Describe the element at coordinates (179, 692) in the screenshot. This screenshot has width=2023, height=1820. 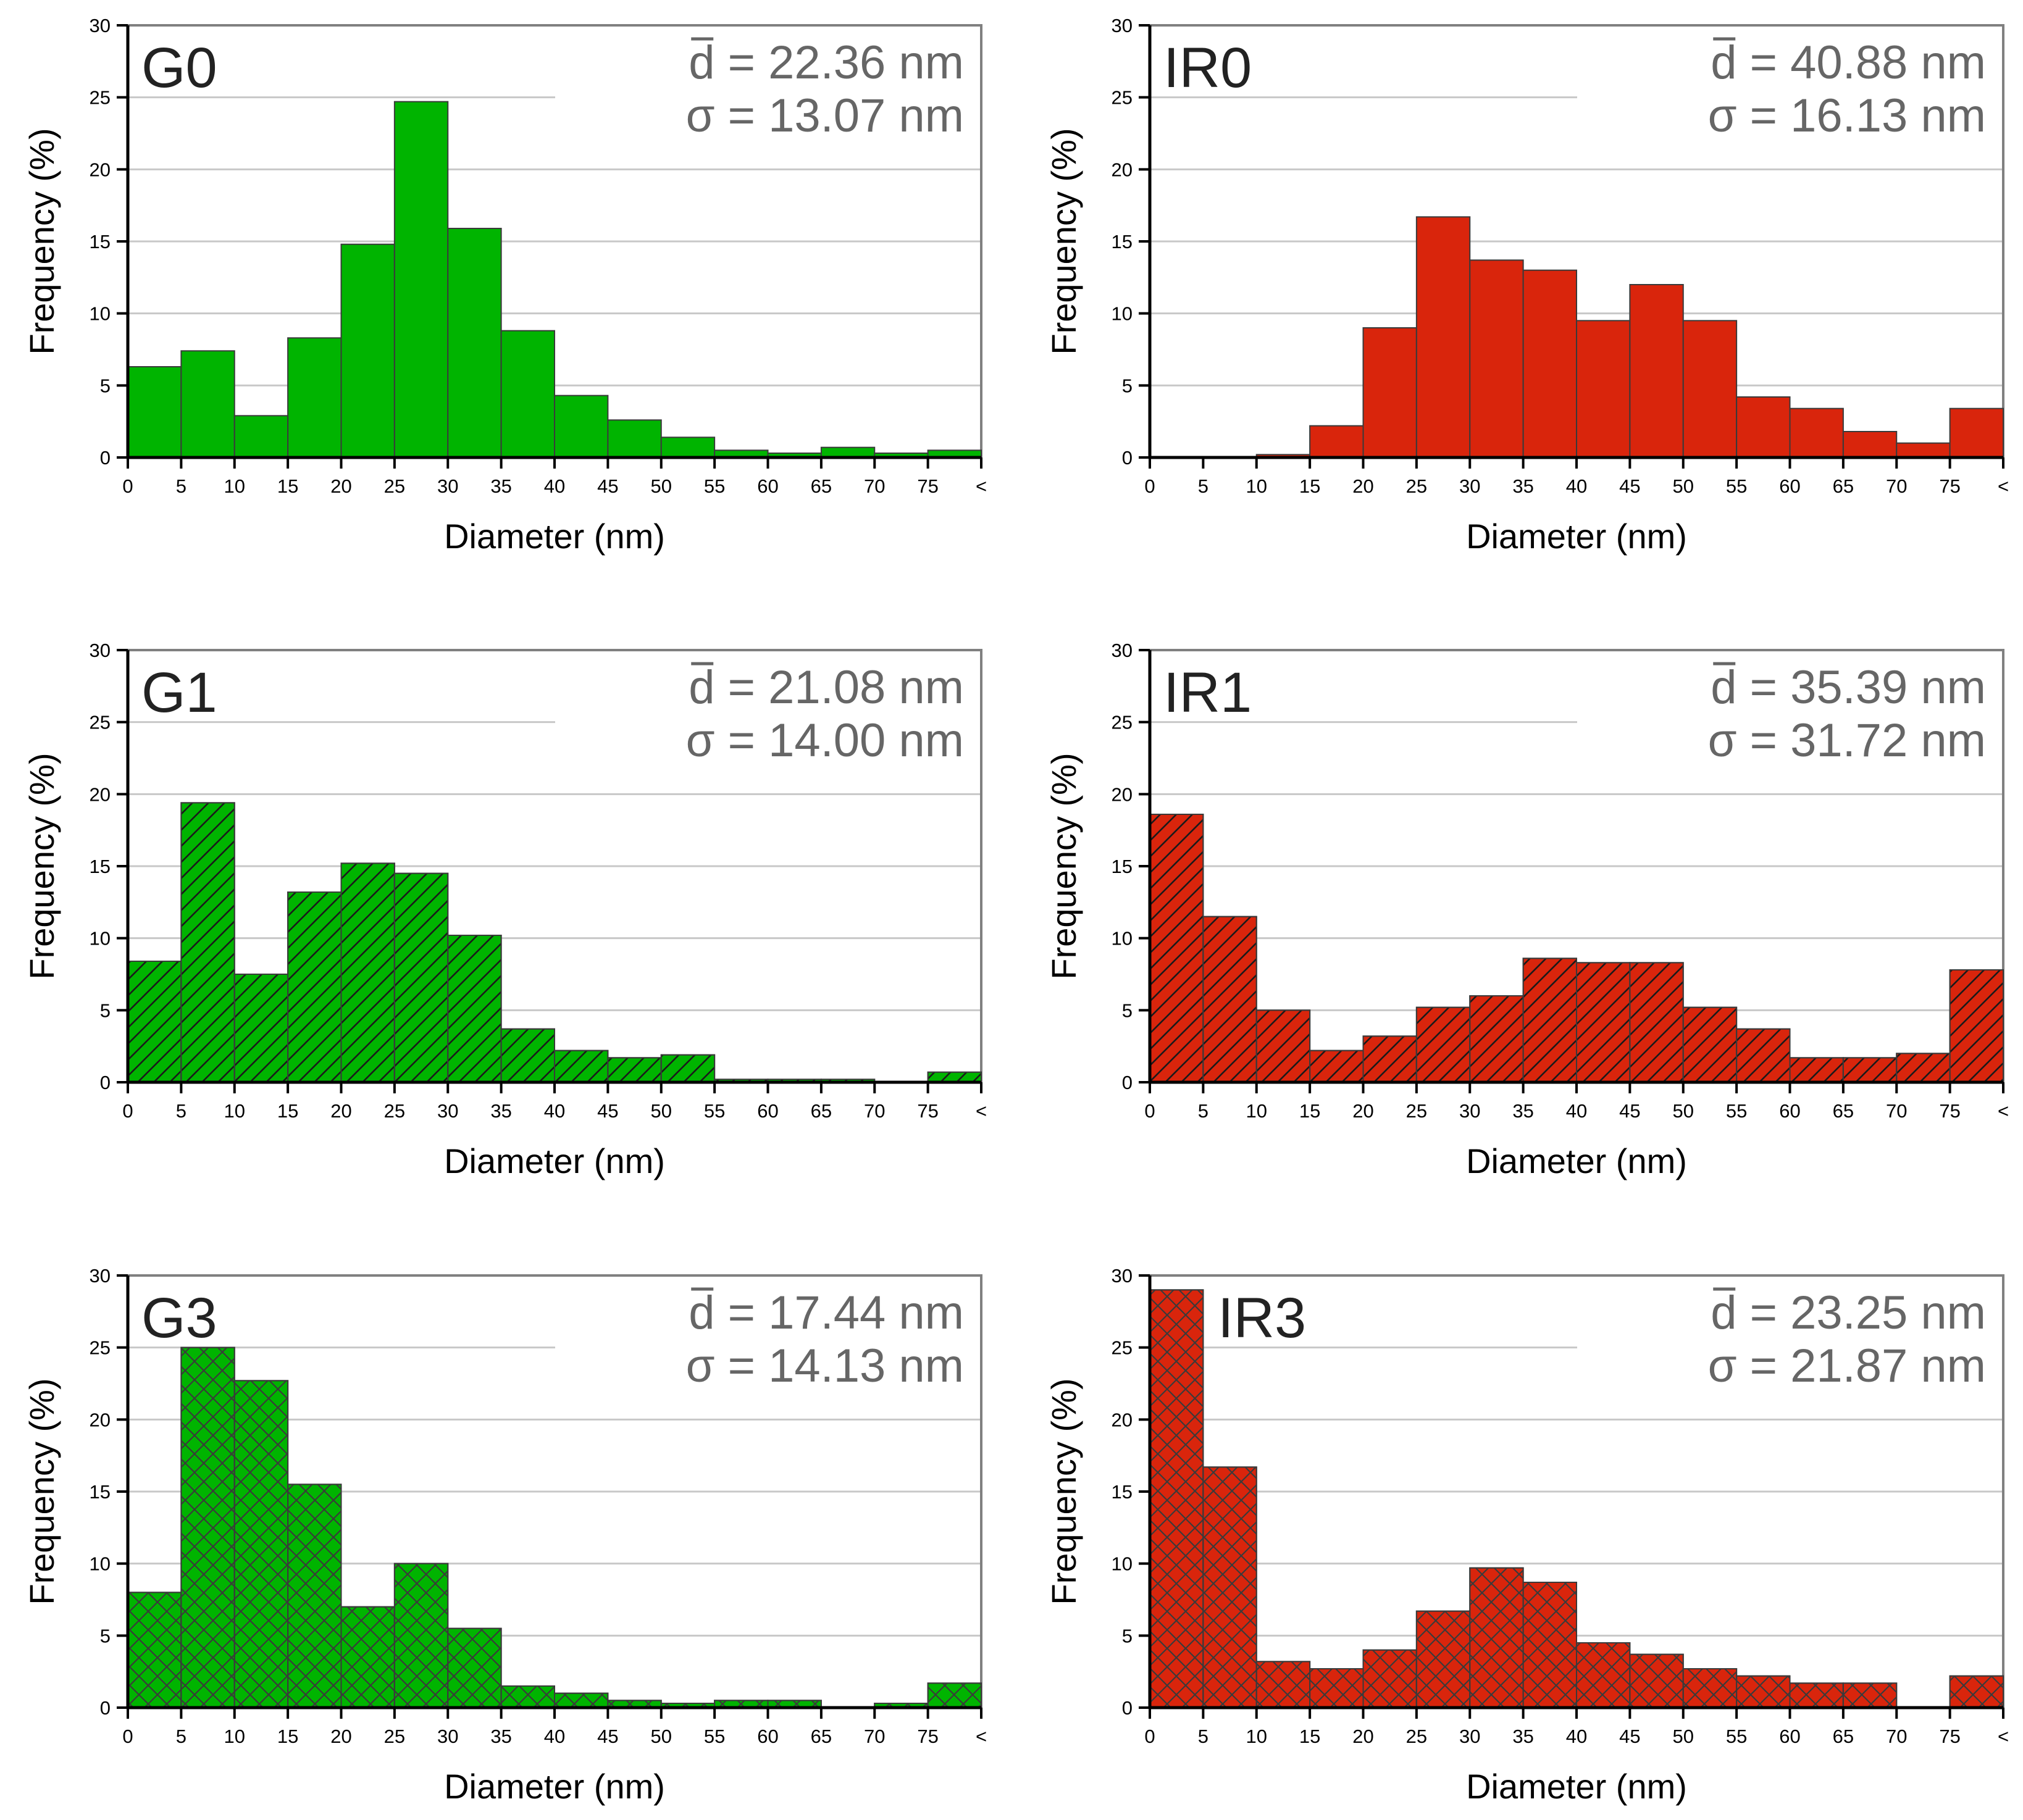
I see `panel-label: G1` at that location.